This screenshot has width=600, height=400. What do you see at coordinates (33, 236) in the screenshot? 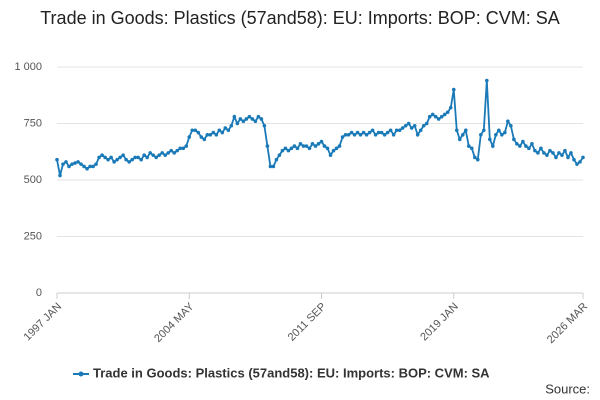
I see `y-tick-label: 250` at bounding box center [33, 236].